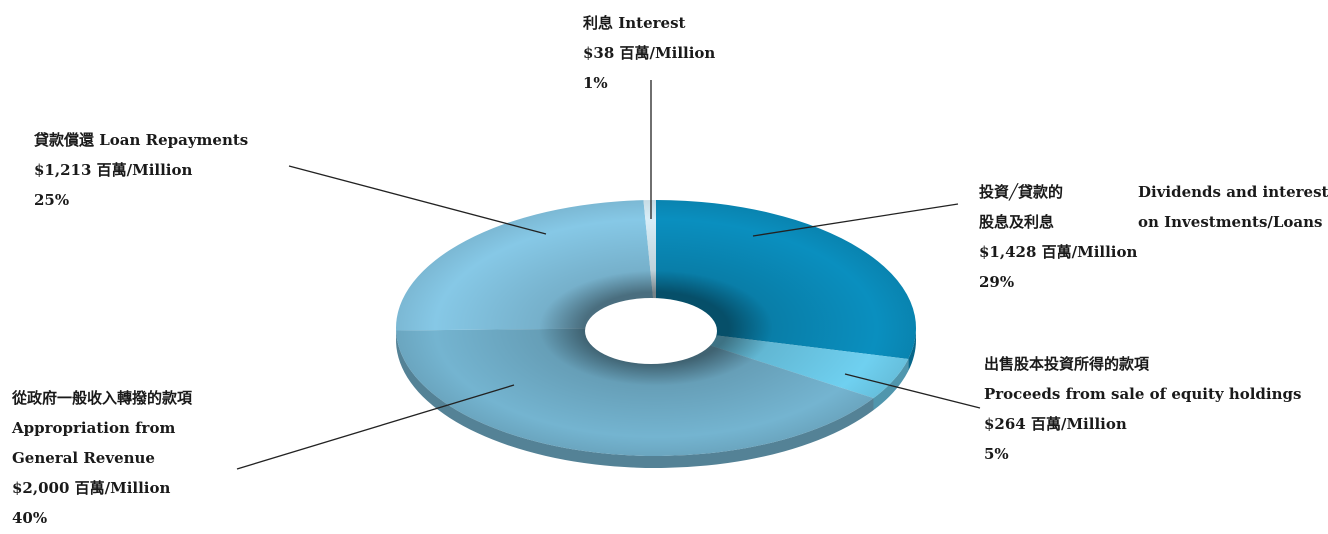 This screenshot has width=1328, height=534. Describe the element at coordinates (1143, 394) in the screenshot. I see `label-equity-sale-en: Proceeds from sale of equity holdings` at that location.